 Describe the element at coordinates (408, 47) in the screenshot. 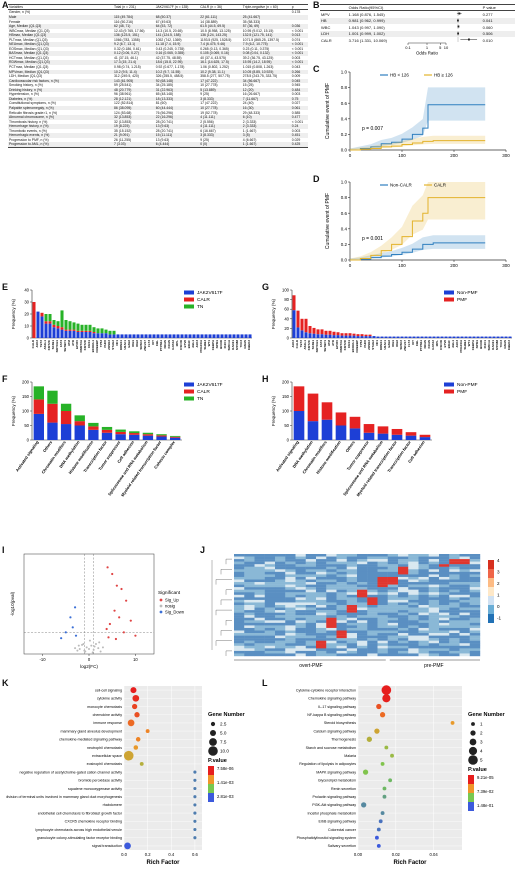

I see `forest-tick-label: 0.1` at that location.